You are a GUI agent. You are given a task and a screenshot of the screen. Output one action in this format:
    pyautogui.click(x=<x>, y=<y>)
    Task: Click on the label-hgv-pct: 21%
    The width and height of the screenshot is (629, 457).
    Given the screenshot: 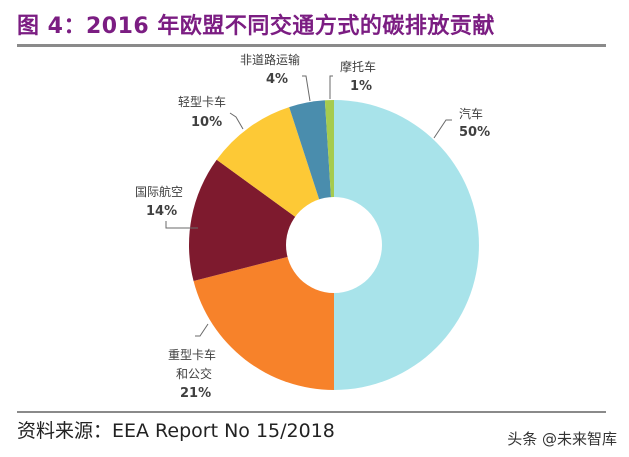 What is the action you would take?
    pyautogui.click(x=195, y=393)
    